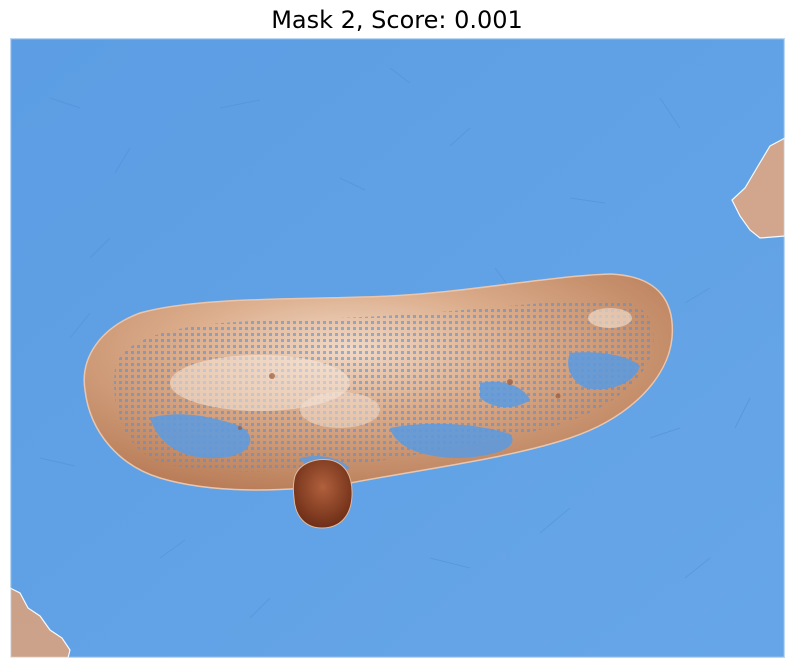 The width and height of the screenshot is (794, 668). Describe the element at coordinates (40, 622) in the screenshot. I see `skin-patch-bottom-left` at that location.